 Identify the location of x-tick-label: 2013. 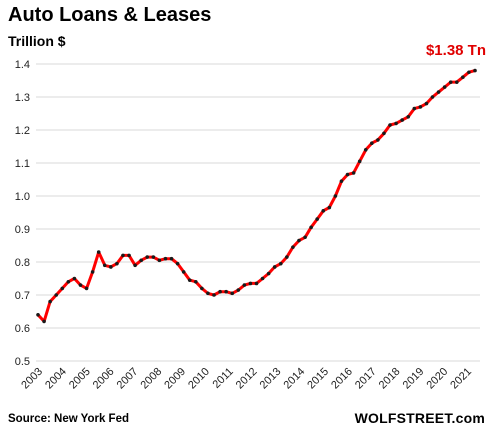
(271, 379).